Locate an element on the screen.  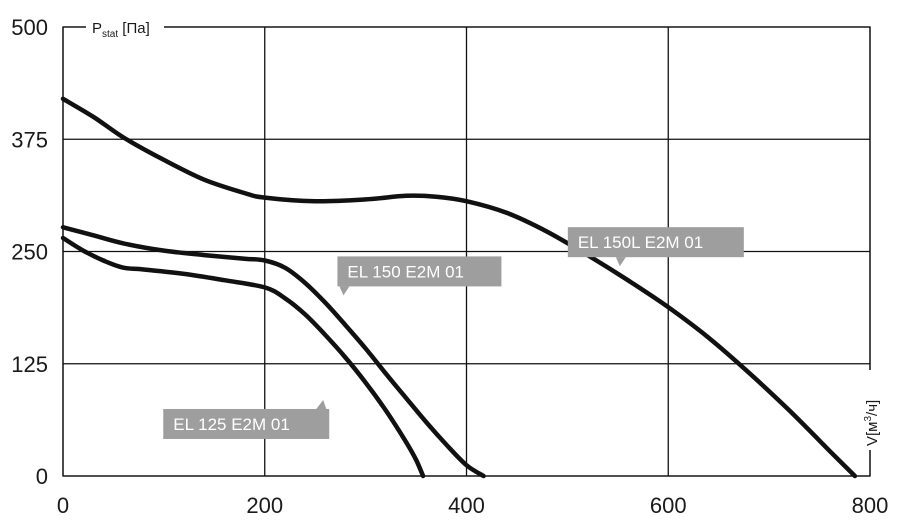
series-label-text: EL 150 E2M 01 is located at coordinates (405, 271).